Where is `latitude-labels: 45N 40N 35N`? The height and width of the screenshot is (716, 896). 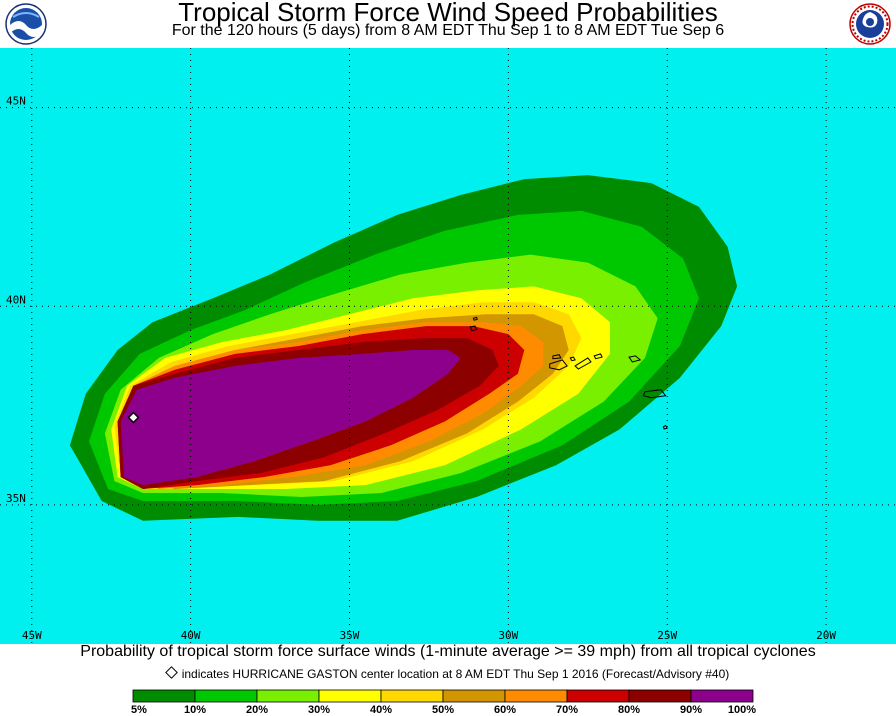
latitude-labels: 45N 40N 35N is located at coordinates (16, 300).